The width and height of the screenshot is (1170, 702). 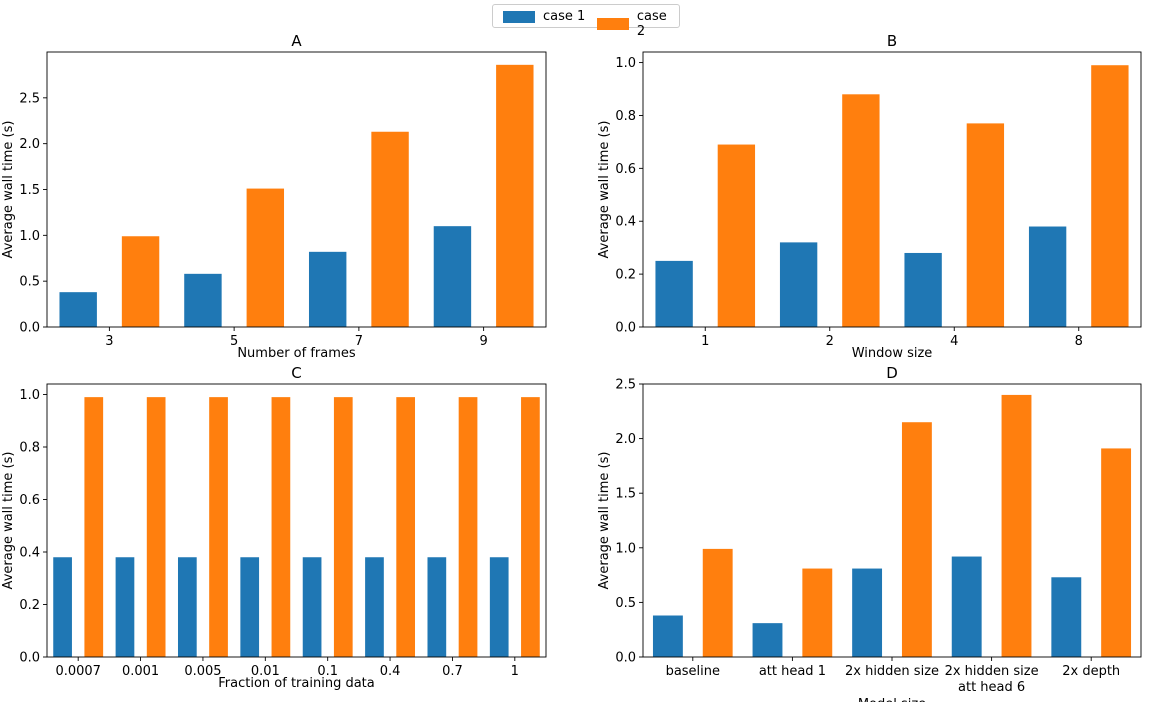 I want to click on ytick-label-c-0: 0.0, so click(x=29, y=658).